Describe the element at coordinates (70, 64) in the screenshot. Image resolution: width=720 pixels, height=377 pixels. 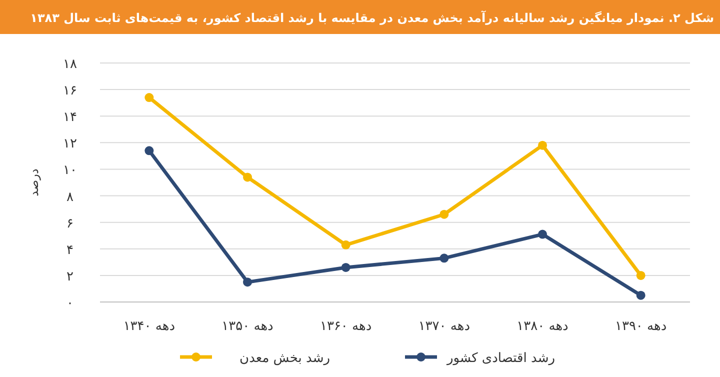
I see `y-tick-label: ۱۸` at that location.